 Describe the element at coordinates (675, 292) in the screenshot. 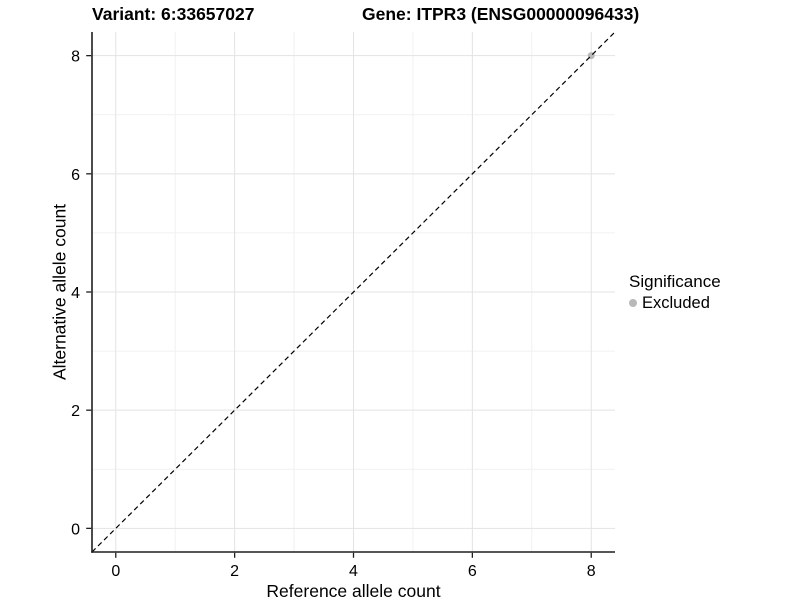

I see `legend: Significance Excluded` at that location.